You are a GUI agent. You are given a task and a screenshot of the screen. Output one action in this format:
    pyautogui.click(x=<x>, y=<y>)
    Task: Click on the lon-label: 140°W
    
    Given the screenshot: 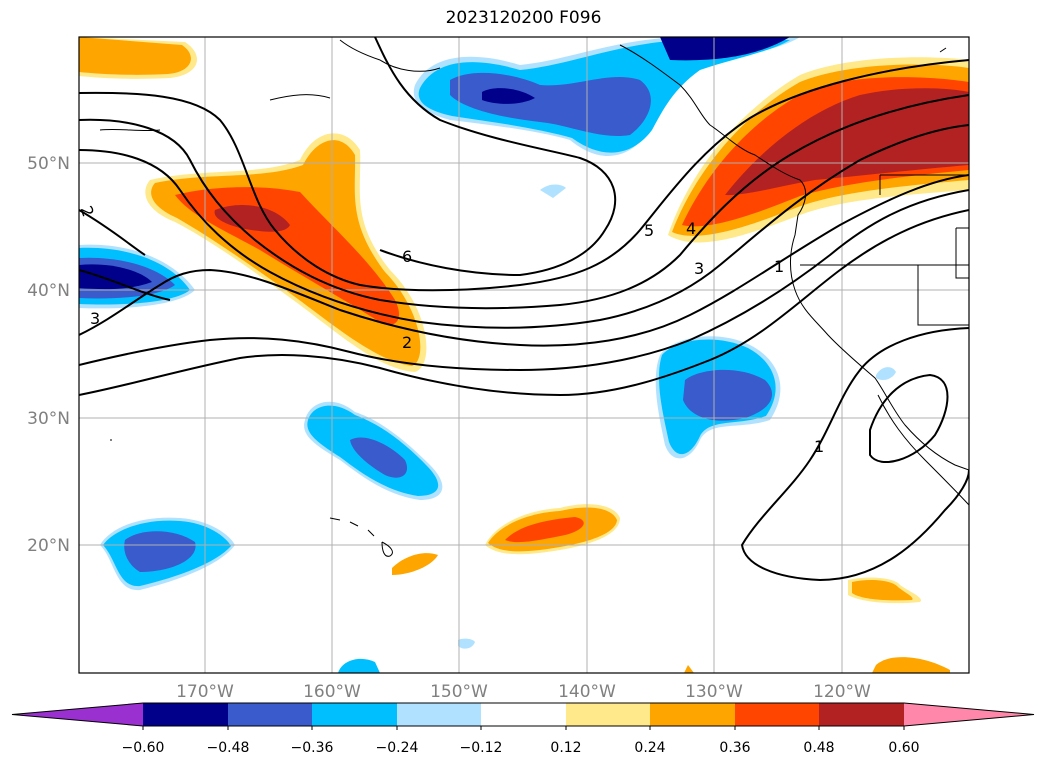 What is the action you would take?
    pyautogui.click(x=587, y=692)
    